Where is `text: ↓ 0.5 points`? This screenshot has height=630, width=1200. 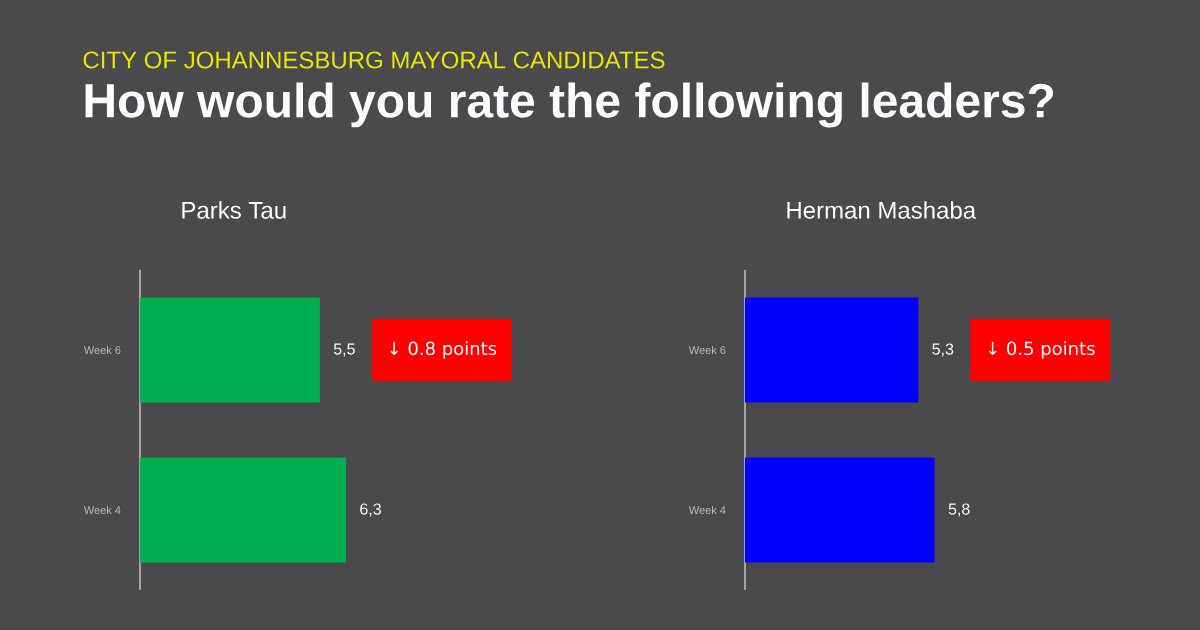
text: ↓ 0.5 points is located at coordinates (1041, 350).